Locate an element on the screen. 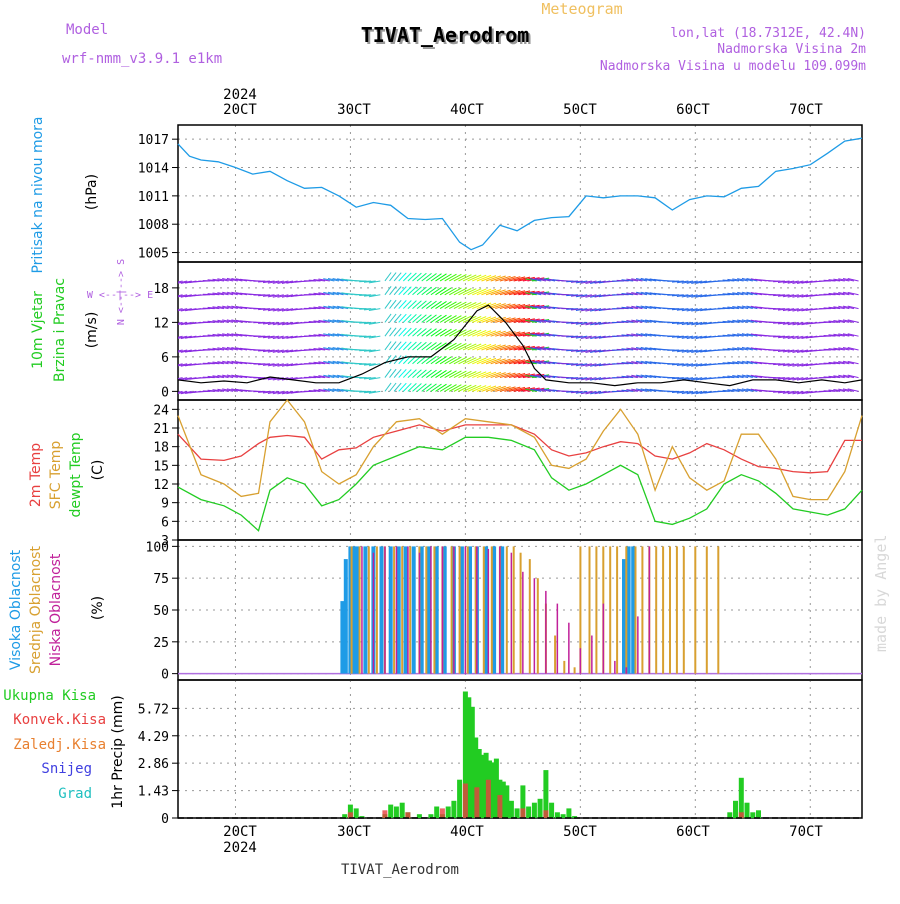 This screenshot has height=904, width=900. meteogram-label: Meteogram is located at coordinates (581, 9).